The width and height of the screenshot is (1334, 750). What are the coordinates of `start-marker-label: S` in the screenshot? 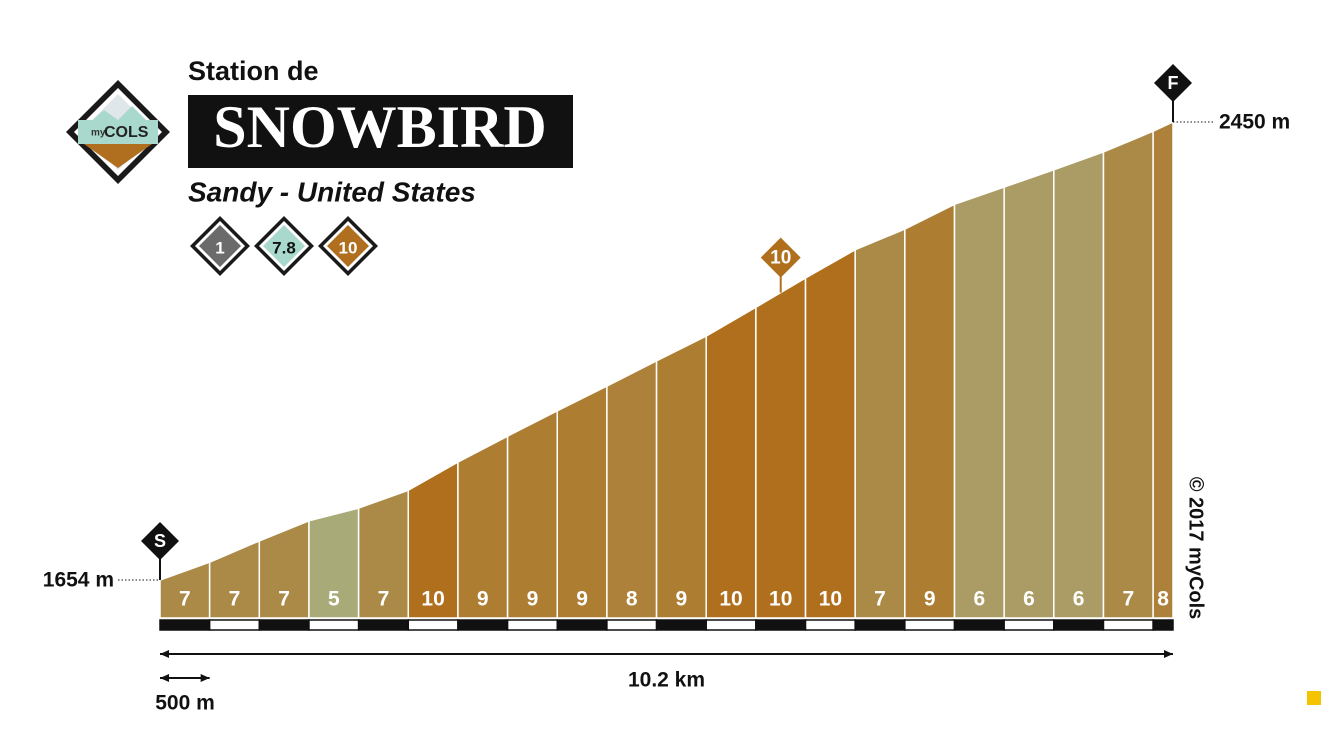 It's located at (160, 541).